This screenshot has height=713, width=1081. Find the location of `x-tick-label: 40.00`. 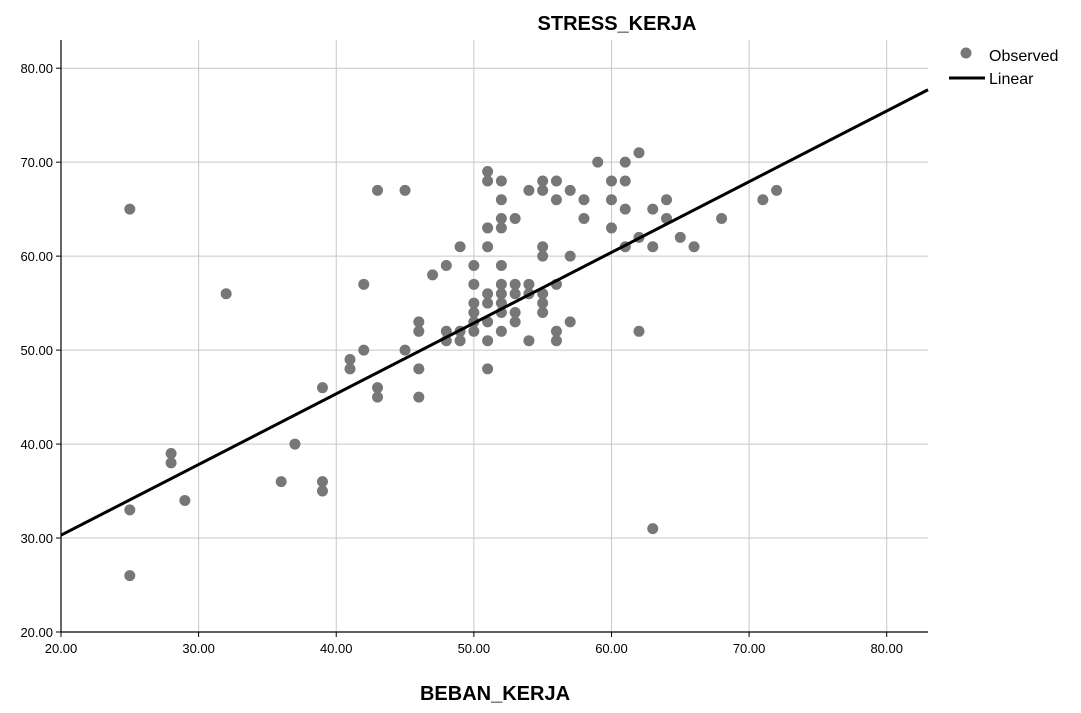

x-tick-label: 40.00 is located at coordinates (336, 648).